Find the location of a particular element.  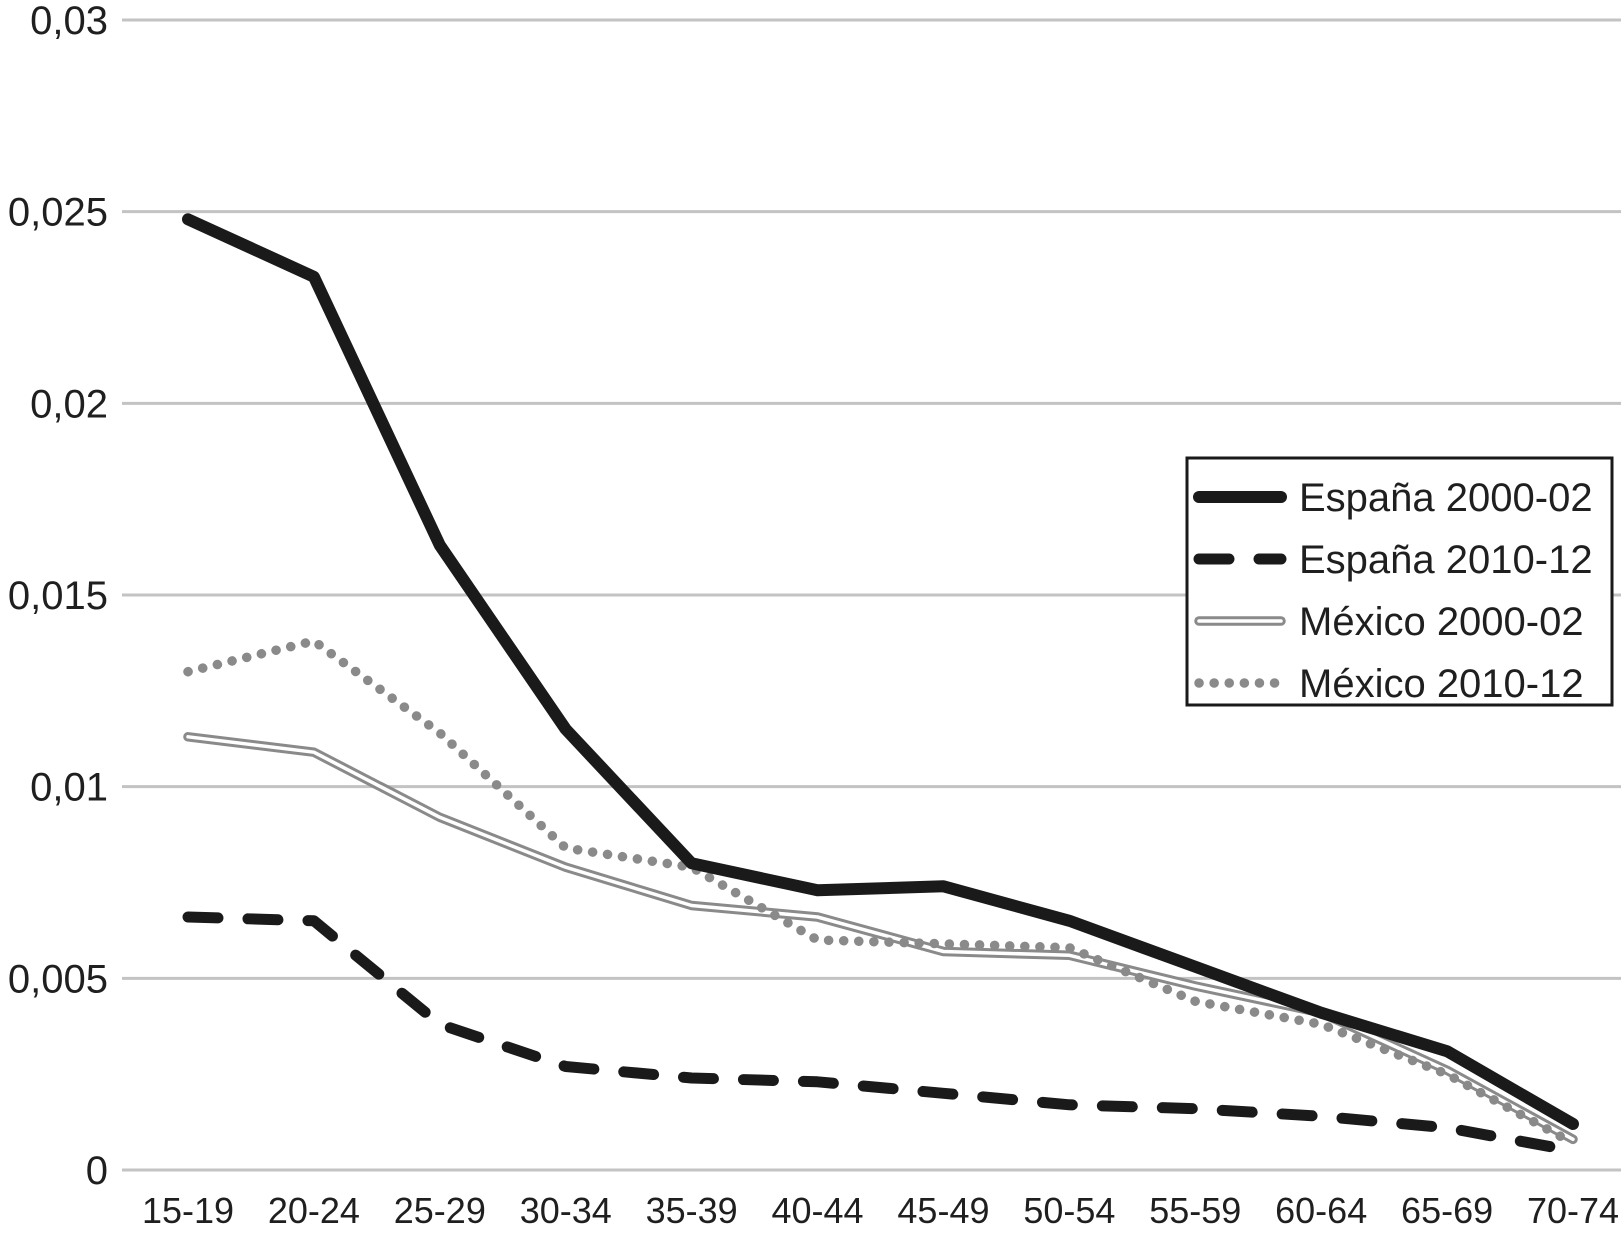

x-tick-label: 55-59 is located at coordinates (1195, 1210).